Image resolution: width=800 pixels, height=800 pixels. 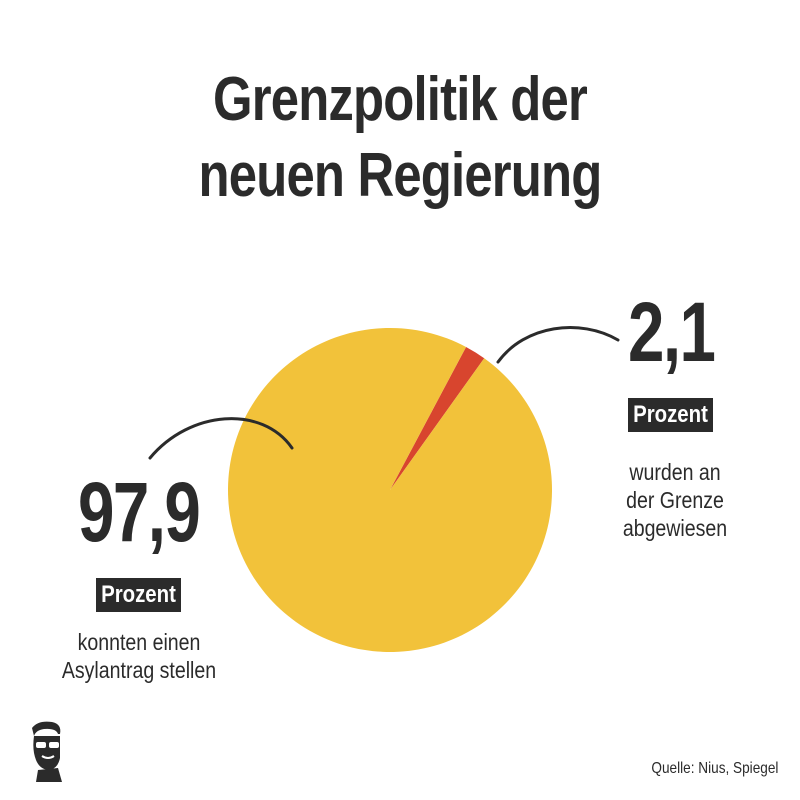 What do you see at coordinates (558, 345) in the screenshot?
I see `leader-line-right` at bounding box center [558, 345].